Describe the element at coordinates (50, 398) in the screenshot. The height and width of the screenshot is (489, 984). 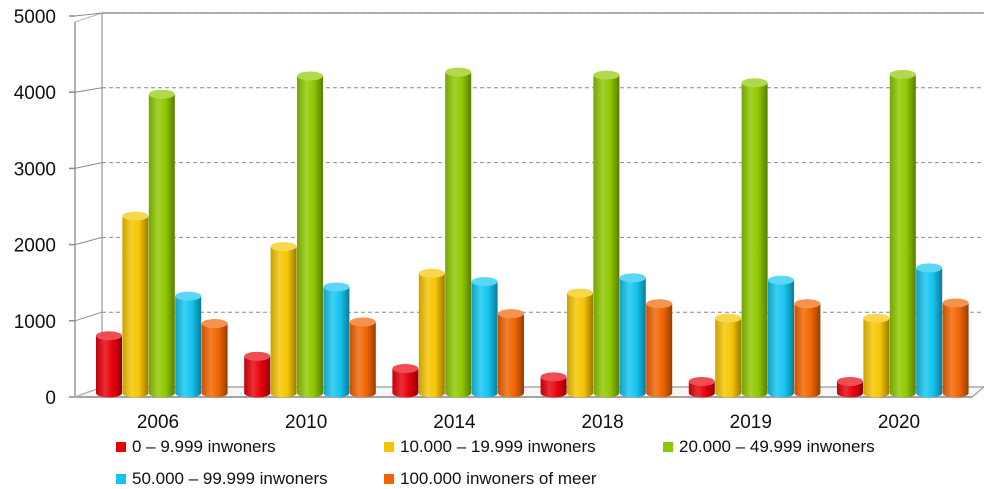
I see `y-tick-label: 0` at that location.